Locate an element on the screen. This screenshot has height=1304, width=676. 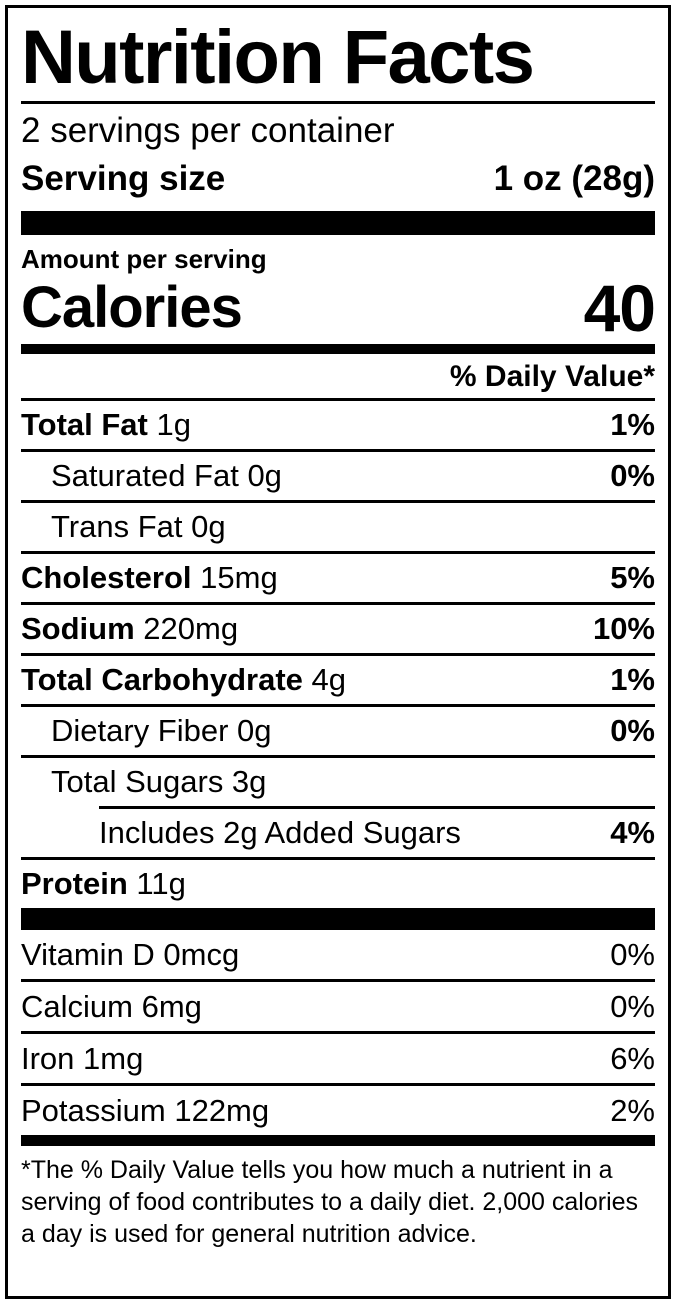
table-row-cholesterol: Cholesterol 15mg 5% is located at coordinates (338, 578).